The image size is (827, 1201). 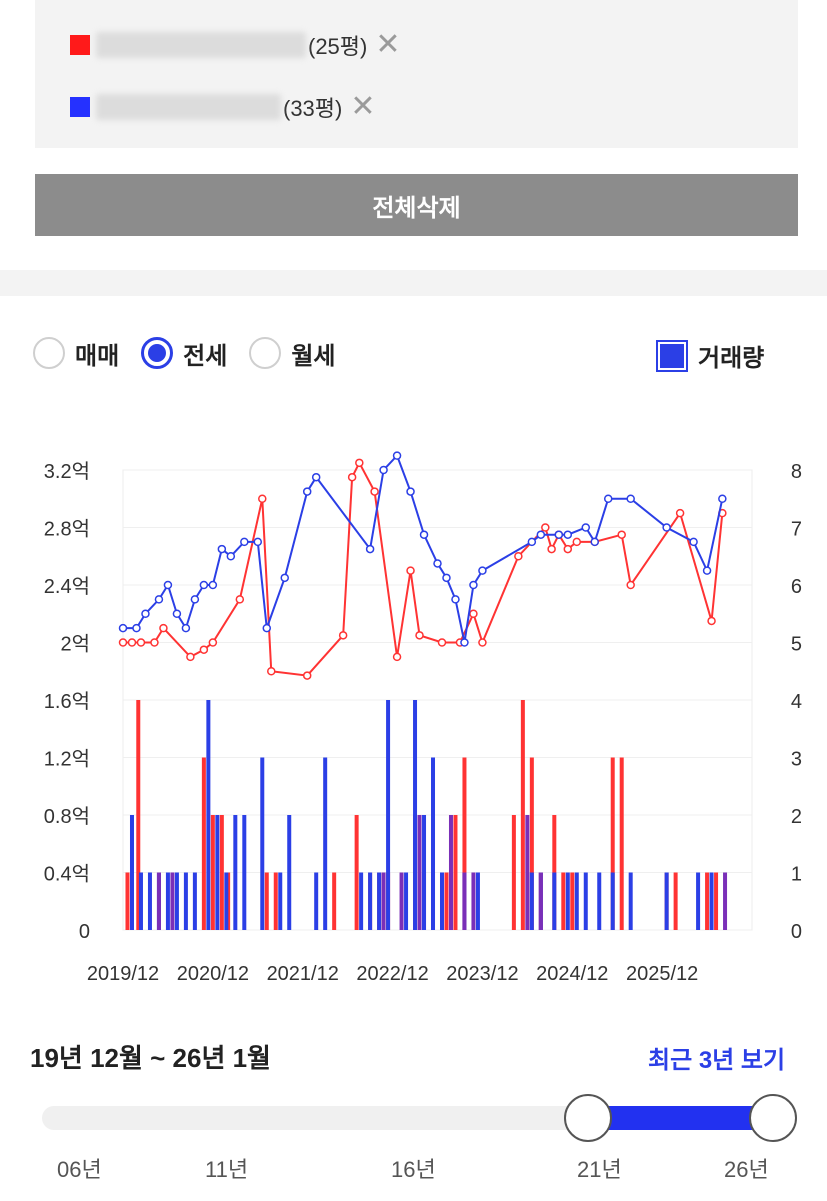 What do you see at coordinates (796, 702) in the screenshot?
I see `y-right-tick-label: 4` at bounding box center [796, 702].